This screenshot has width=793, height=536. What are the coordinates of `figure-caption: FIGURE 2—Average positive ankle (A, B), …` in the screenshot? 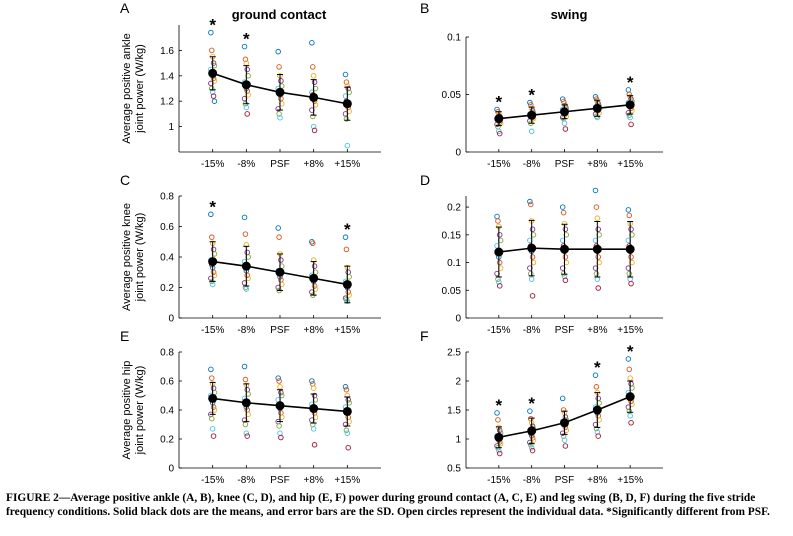 It's located at (388, 505).